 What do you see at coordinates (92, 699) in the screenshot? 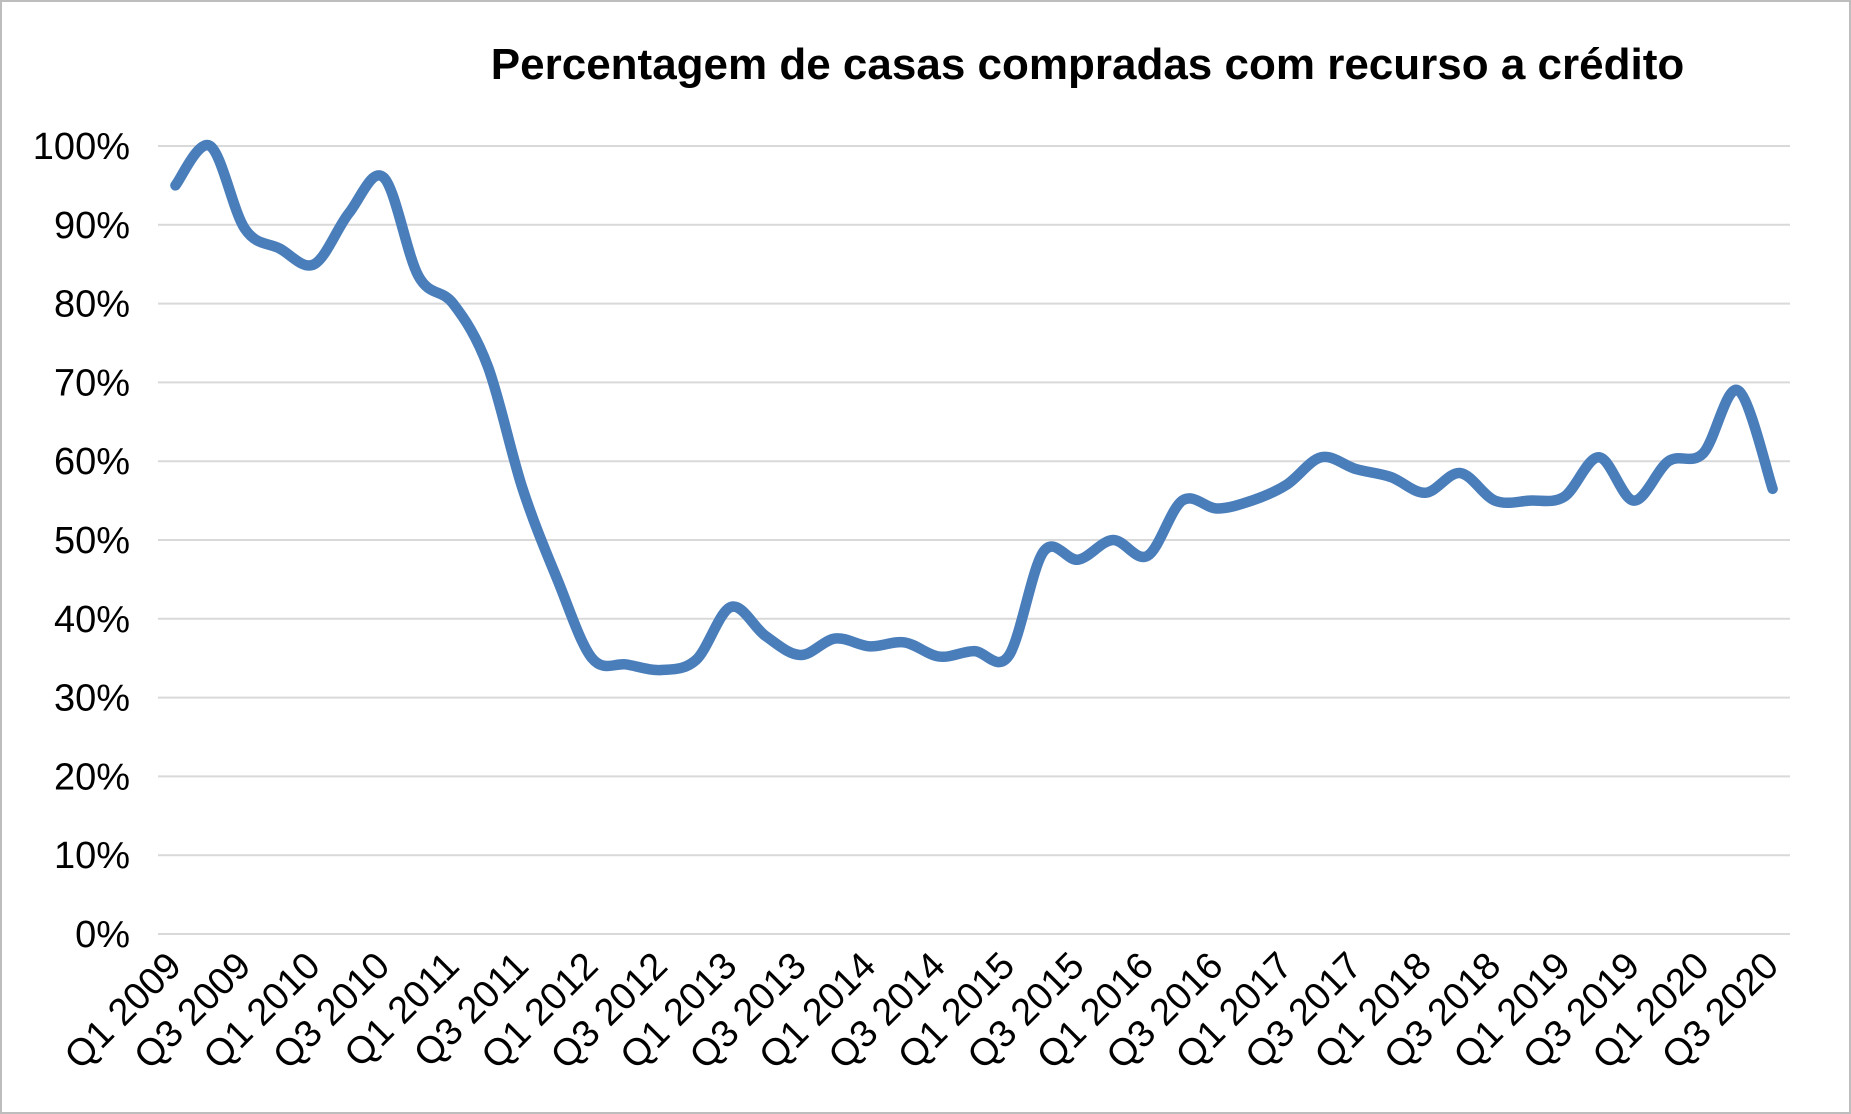
I see `y-axis-label: 30%` at bounding box center [92, 699].